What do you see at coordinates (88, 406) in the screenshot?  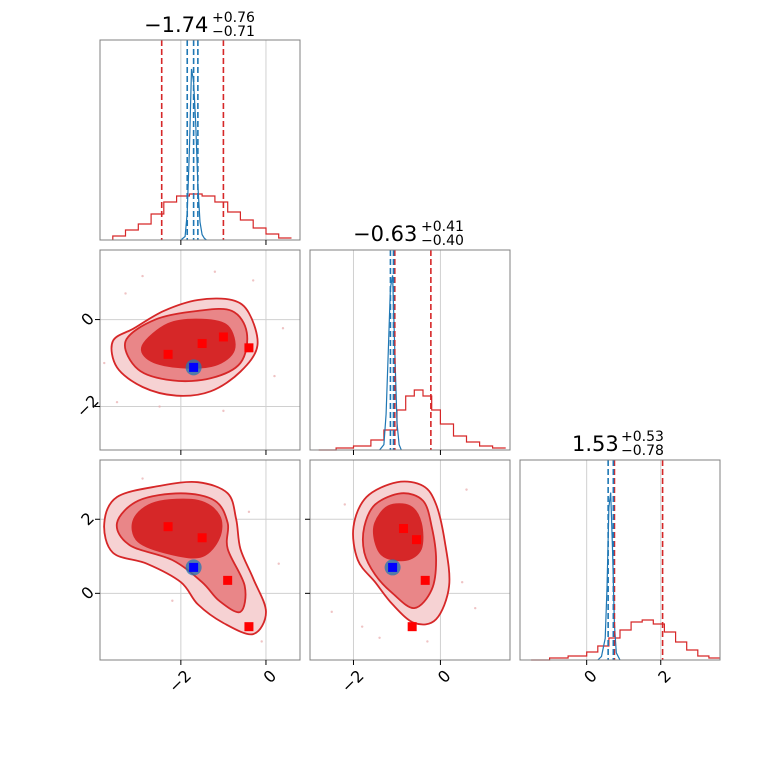 I see `y-tick-label: −2` at bounding box center [88, 406].